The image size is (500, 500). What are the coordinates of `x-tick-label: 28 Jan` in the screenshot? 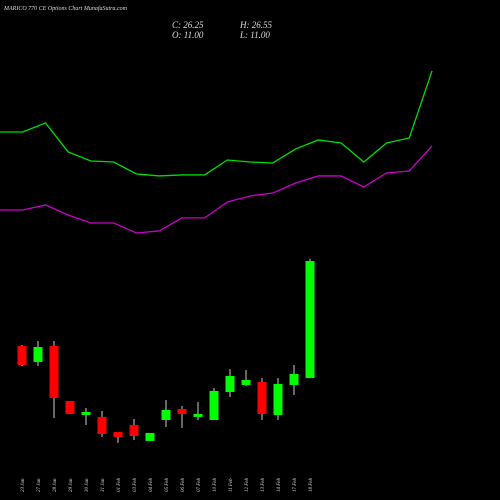 It's located at (55, 485).